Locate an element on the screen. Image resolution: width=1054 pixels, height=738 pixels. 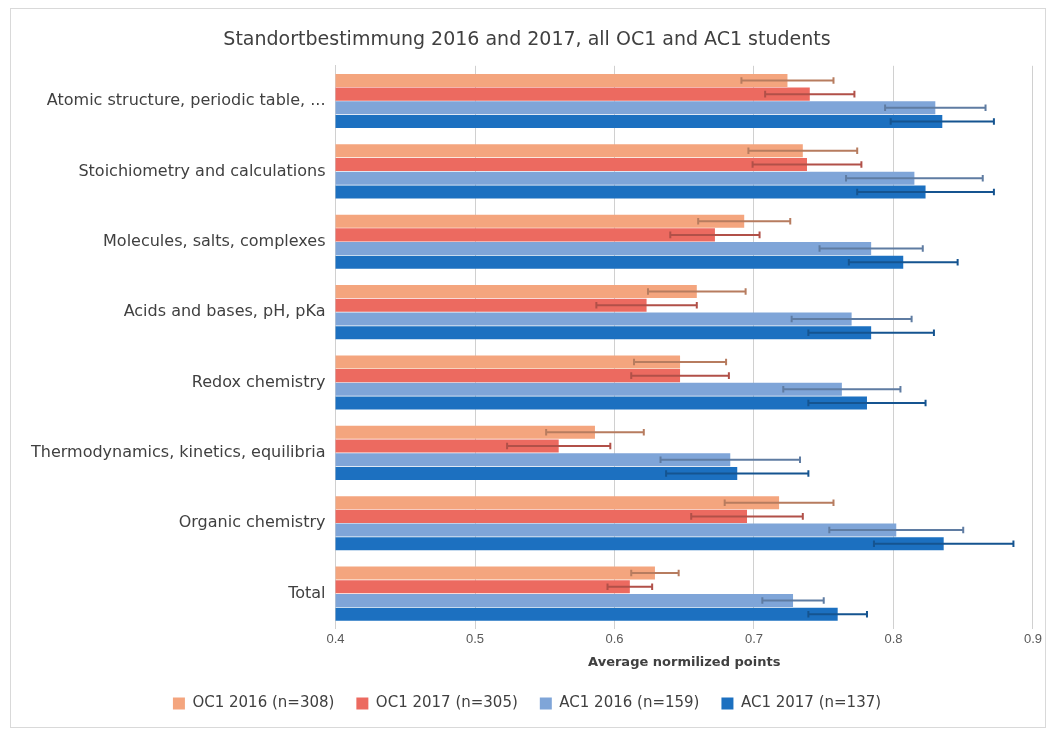
legend-label: AC1 2017 (n=137) is located at coordinates (811, 702).